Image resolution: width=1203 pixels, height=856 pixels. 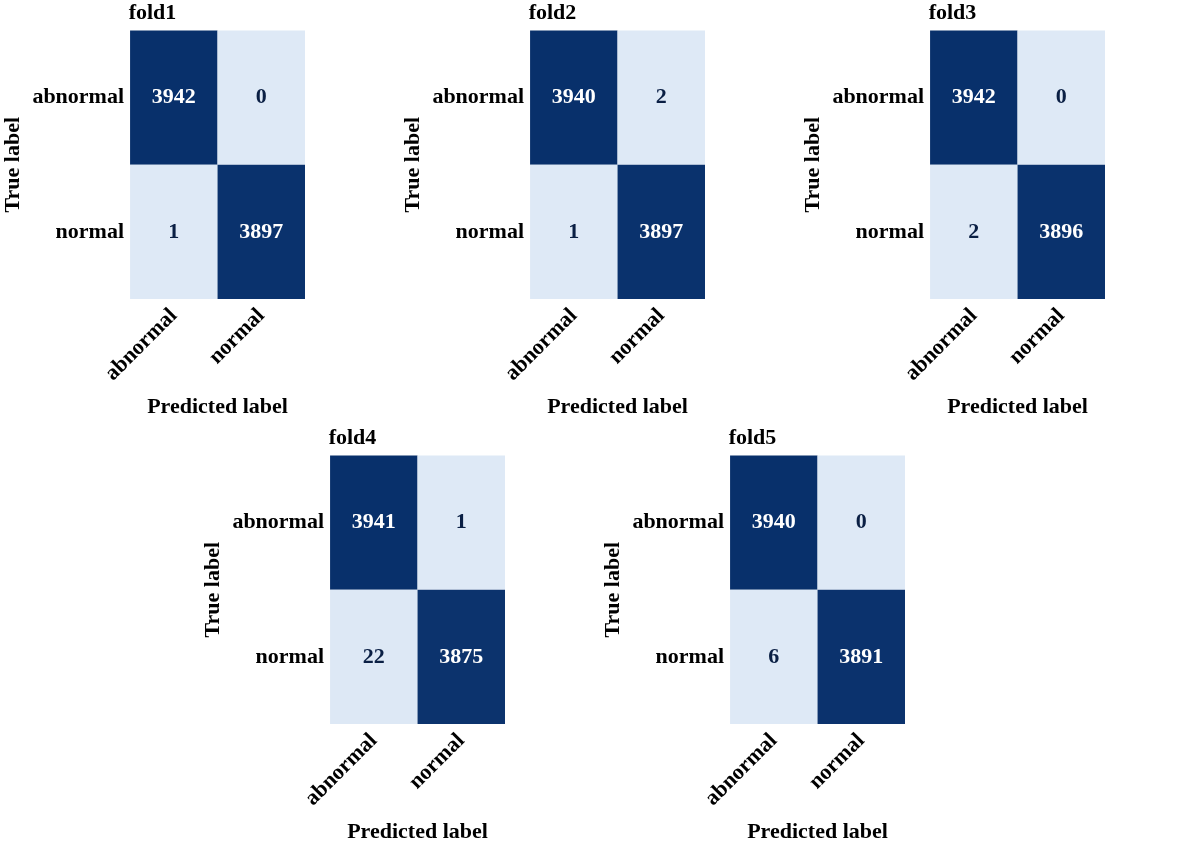 I want to click on data-label: 3896, so click(x=1061, y=230).